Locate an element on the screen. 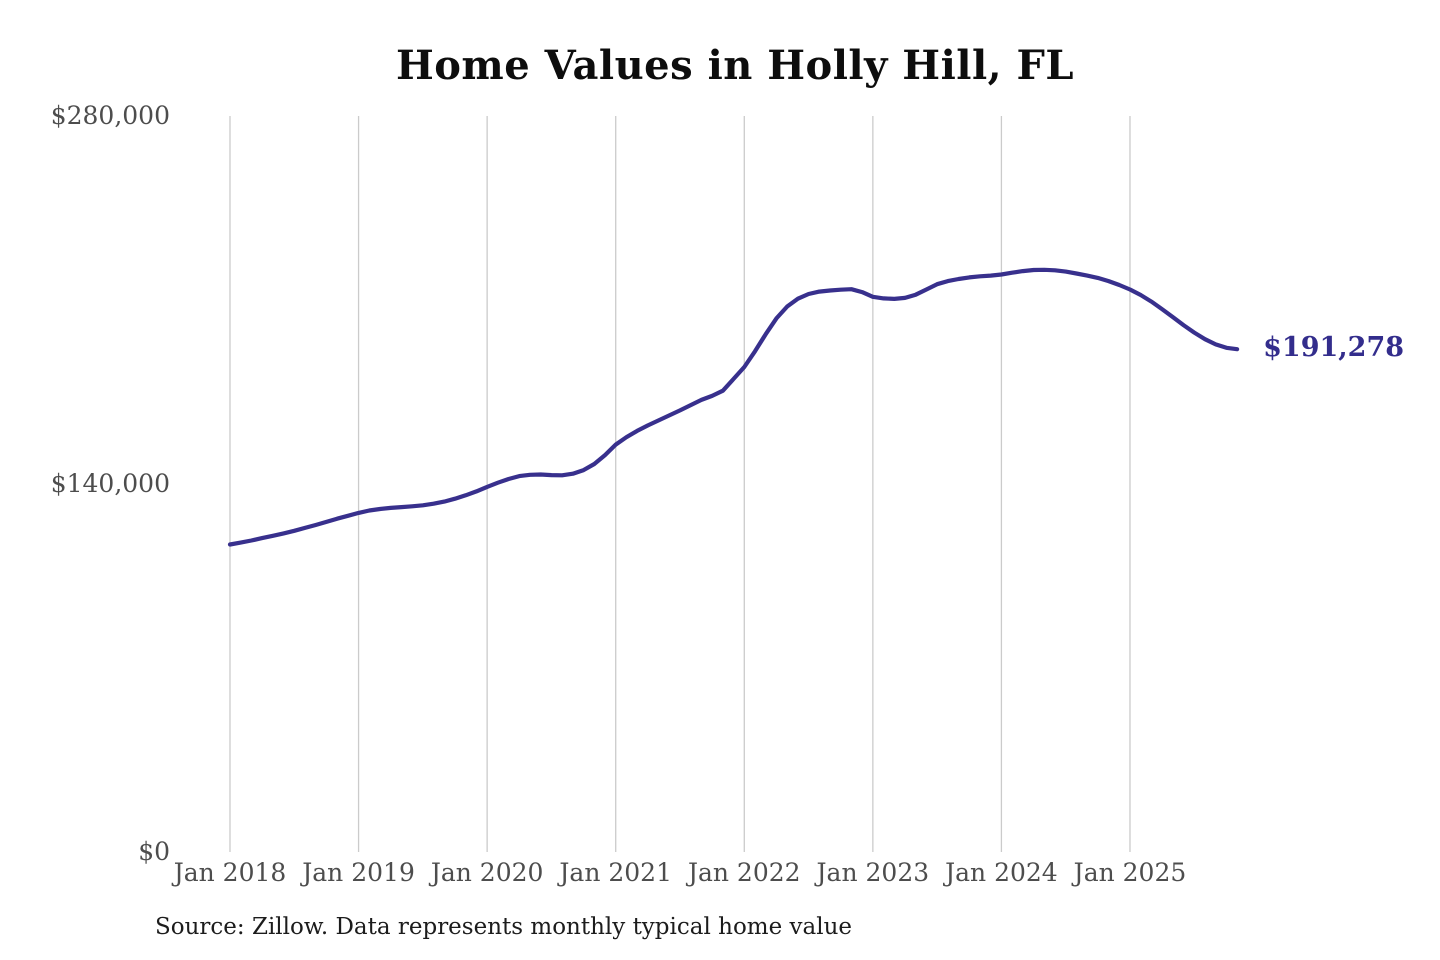 This screenshot has height=960, width=1440. x-axis-label: Jan 2020 is located at coordinates (487, 872).